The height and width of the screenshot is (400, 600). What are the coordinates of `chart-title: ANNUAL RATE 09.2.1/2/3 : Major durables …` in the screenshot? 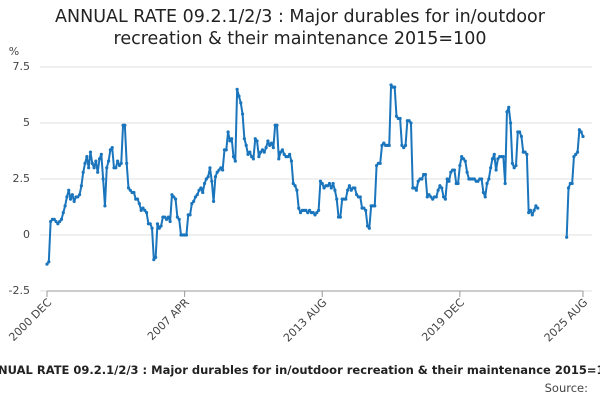 It's located at (300, 28).